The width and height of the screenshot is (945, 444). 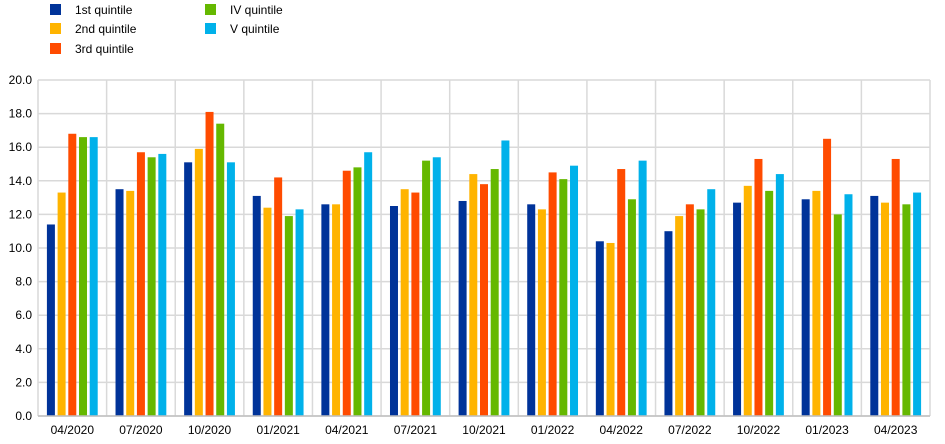 What do you see at coordinates (256, 10) in the screenshot?
I see `legend-label: IV quintile` at bounding box center [256, 10].